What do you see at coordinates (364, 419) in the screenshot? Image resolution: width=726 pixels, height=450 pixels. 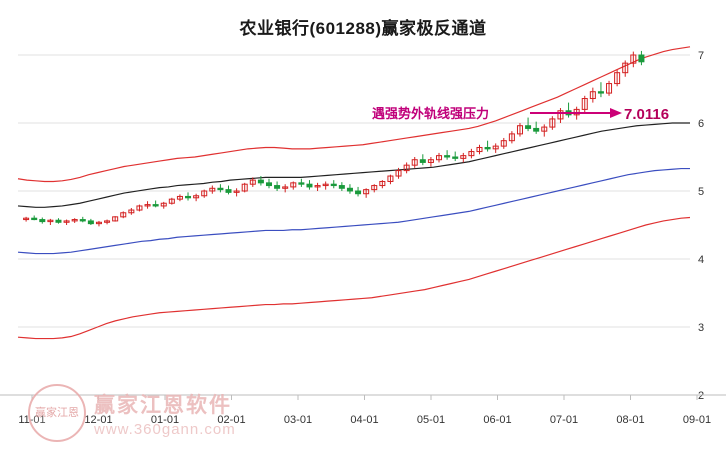 I see `x-axis-tick-label: 04-01` at bounding box center [364, 419].